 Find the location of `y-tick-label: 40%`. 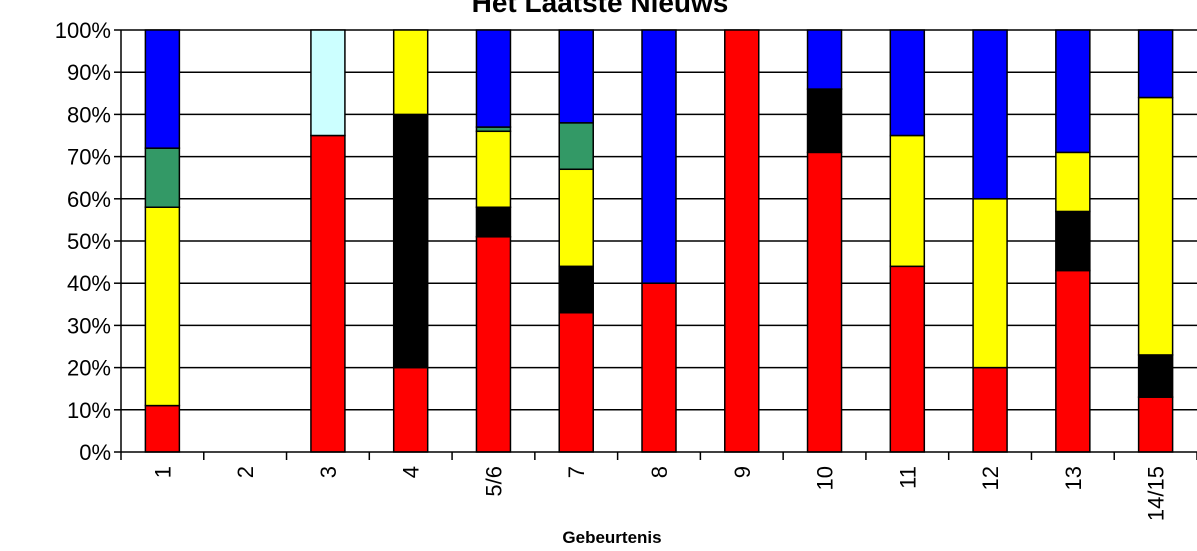

y-tick-label: 40% is located at coordinates (89, 283).